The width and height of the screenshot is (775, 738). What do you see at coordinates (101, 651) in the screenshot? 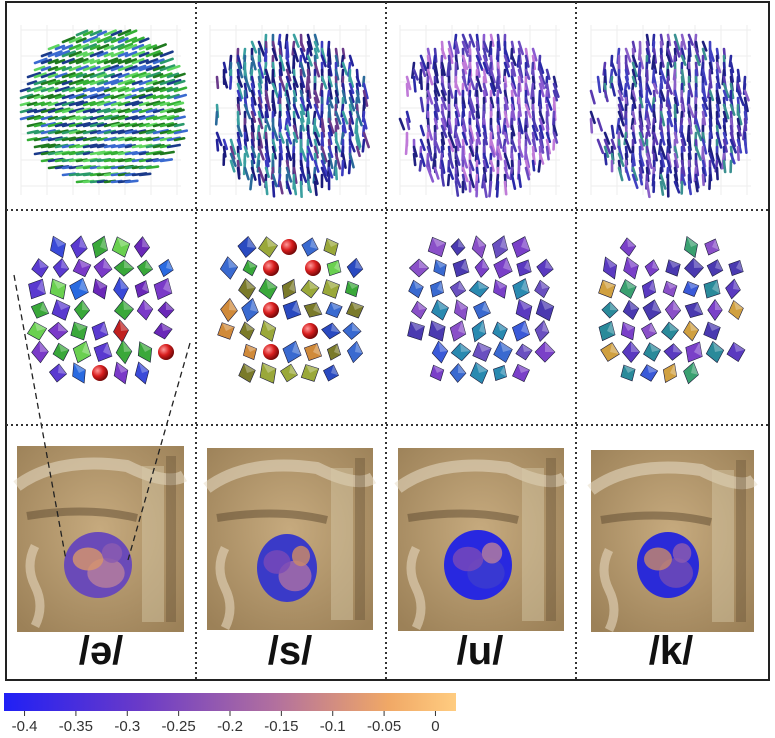
I see `phoneme-label: /ə/` at bounding box center [101, 651].